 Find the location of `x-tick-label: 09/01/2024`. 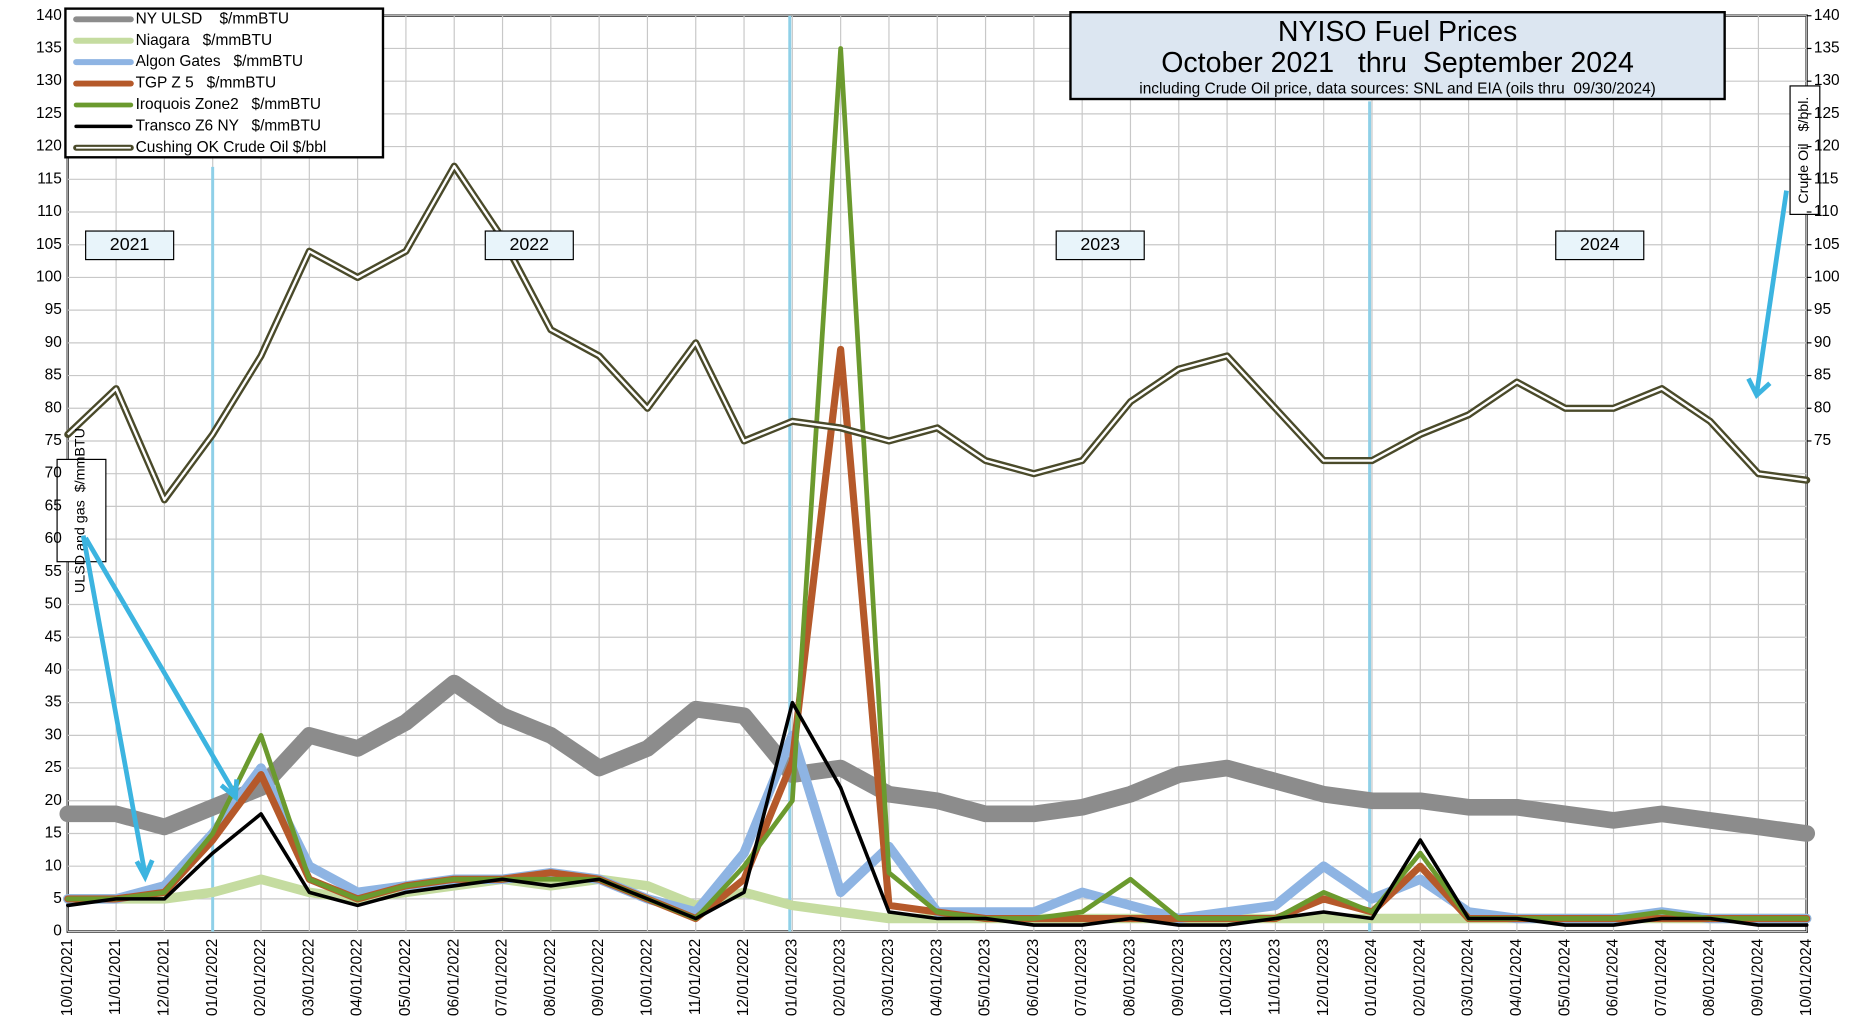

x-tick-label: 09/01/2024 is located at coordinates (1757, 977).